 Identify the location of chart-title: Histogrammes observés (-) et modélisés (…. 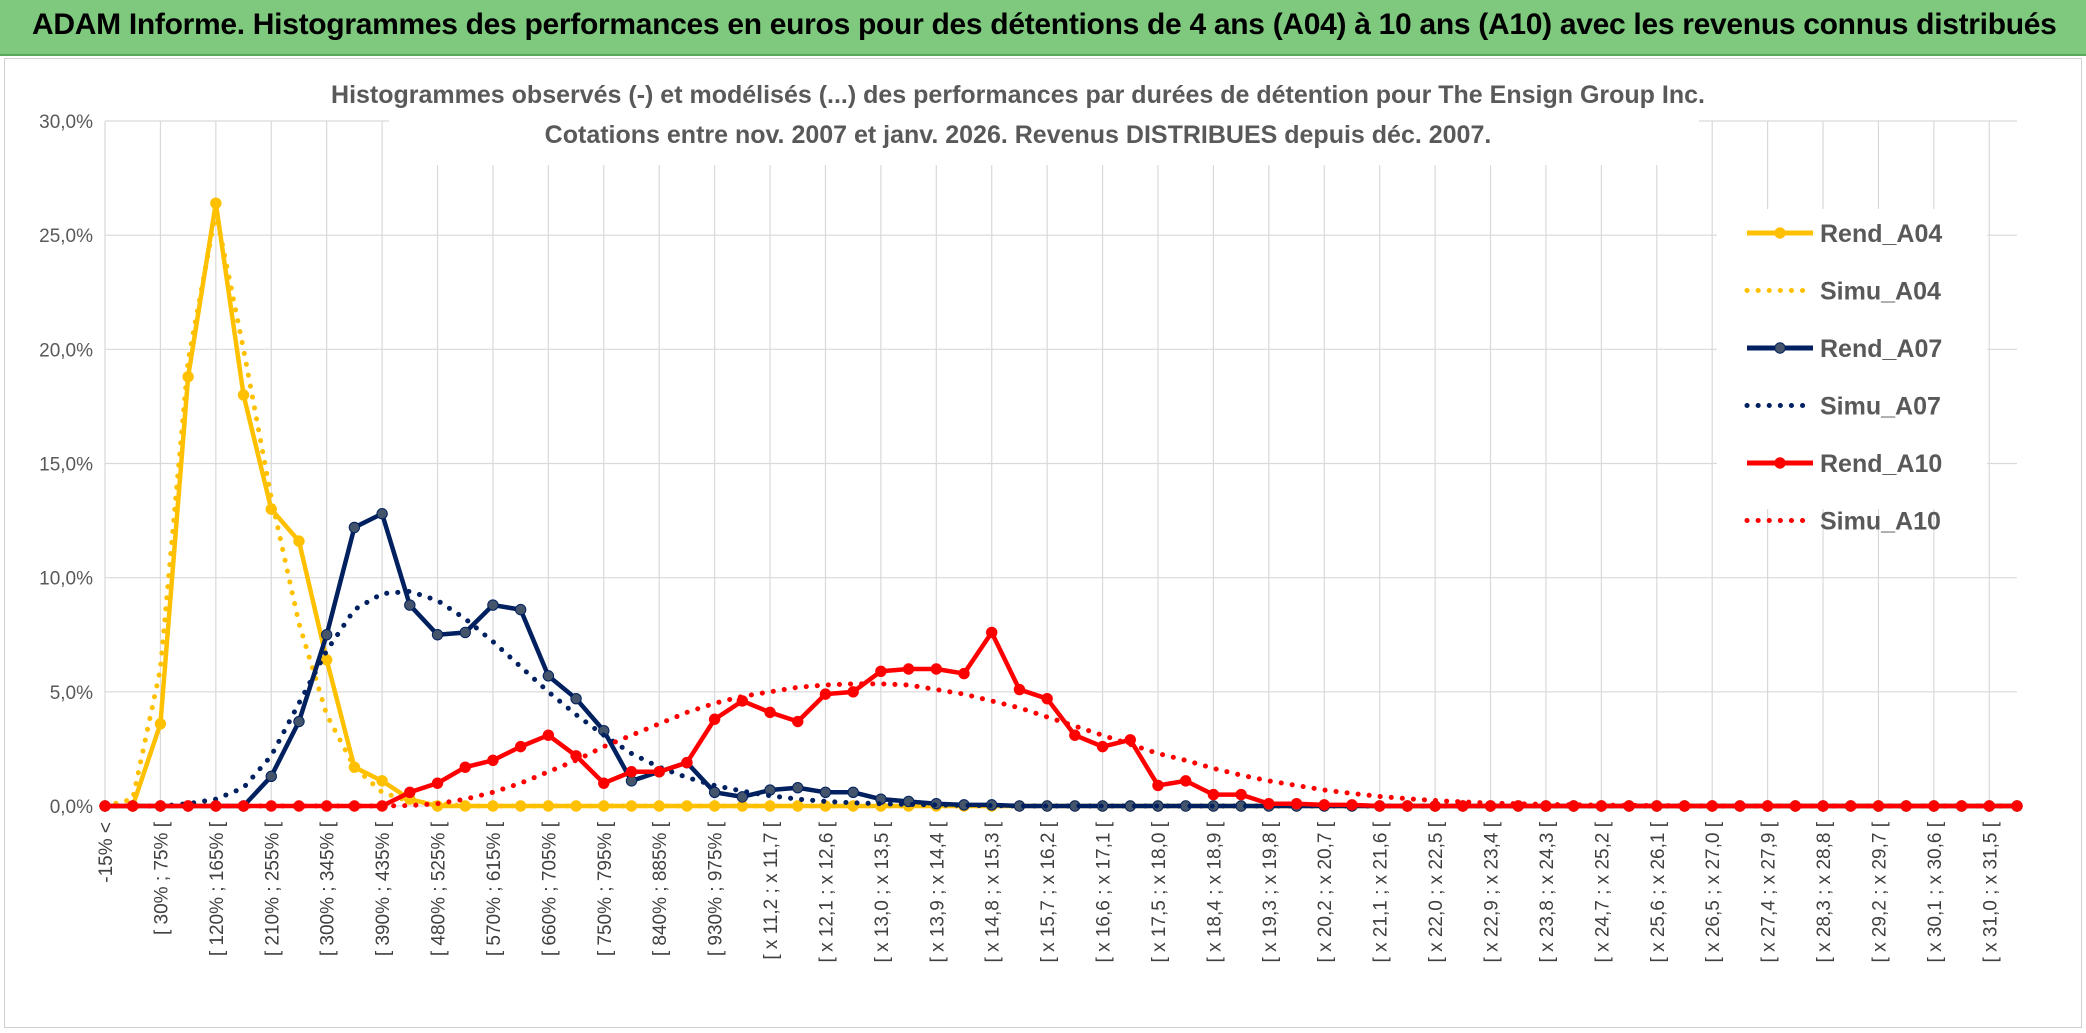
(1018, 95).